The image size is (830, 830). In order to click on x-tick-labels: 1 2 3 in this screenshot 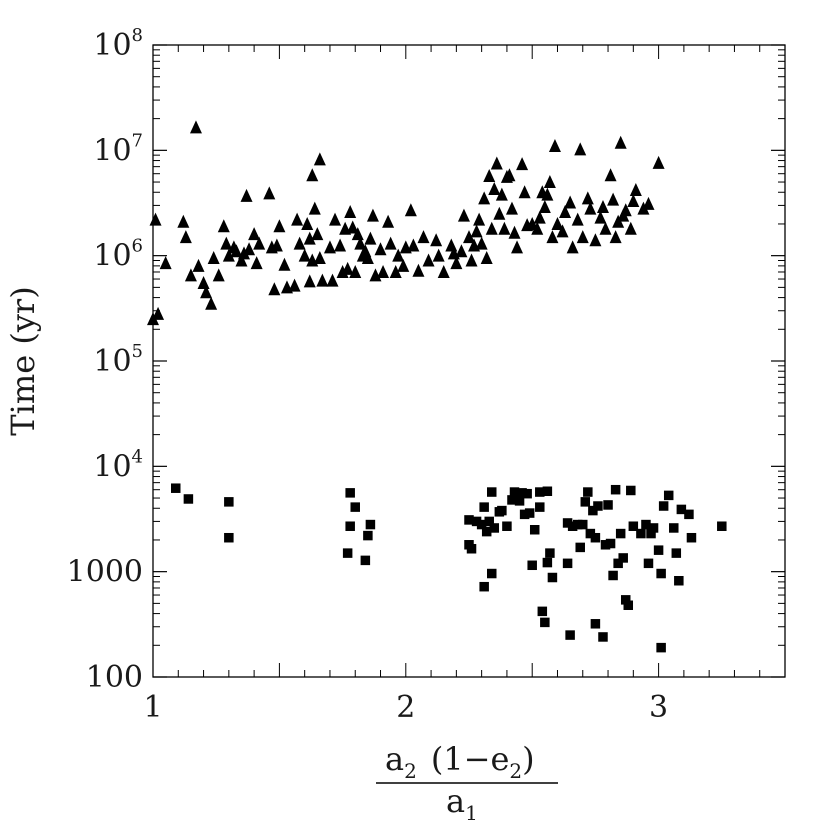, I will do `click(405, 707)`.